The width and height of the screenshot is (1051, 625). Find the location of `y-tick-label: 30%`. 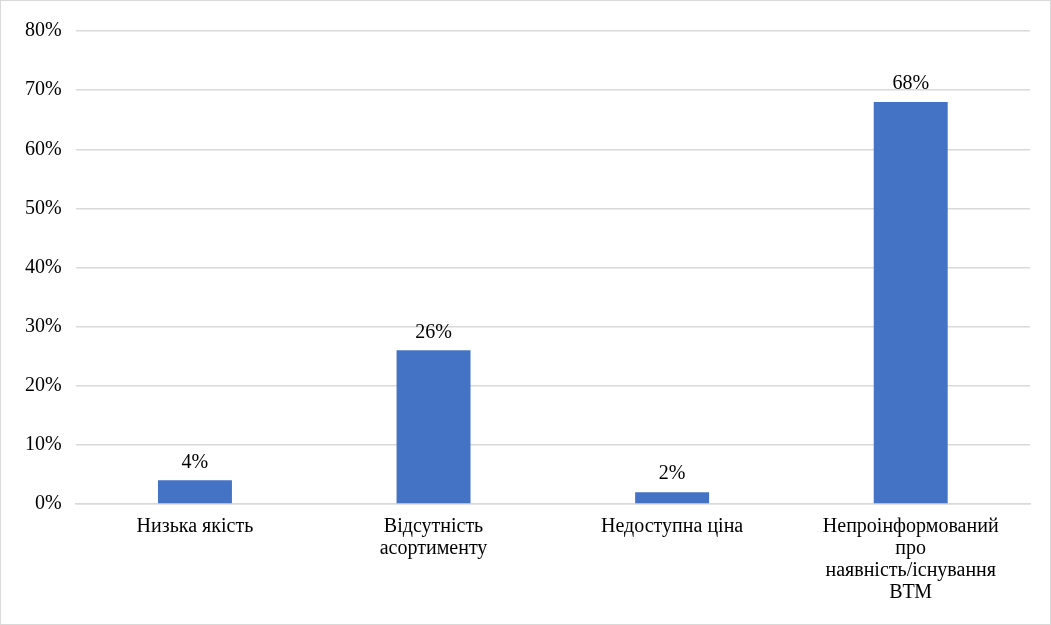

y-tick-label: 30% is located at coordinates (43, 324).